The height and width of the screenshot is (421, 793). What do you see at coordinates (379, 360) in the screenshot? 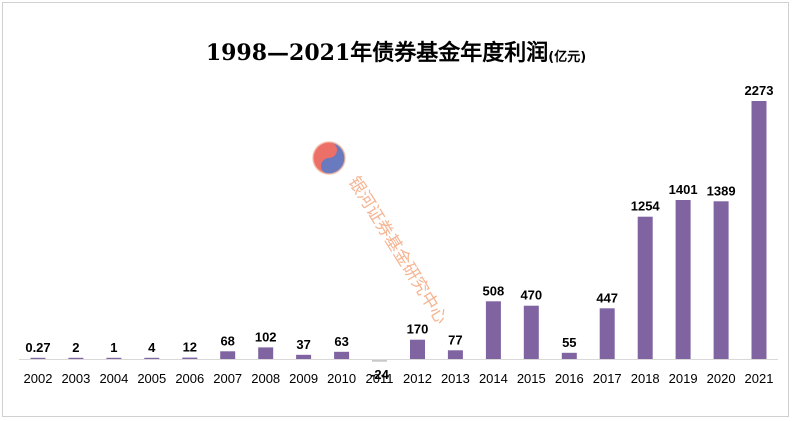
I see `bar-2011` at bounding box center [379, 360].